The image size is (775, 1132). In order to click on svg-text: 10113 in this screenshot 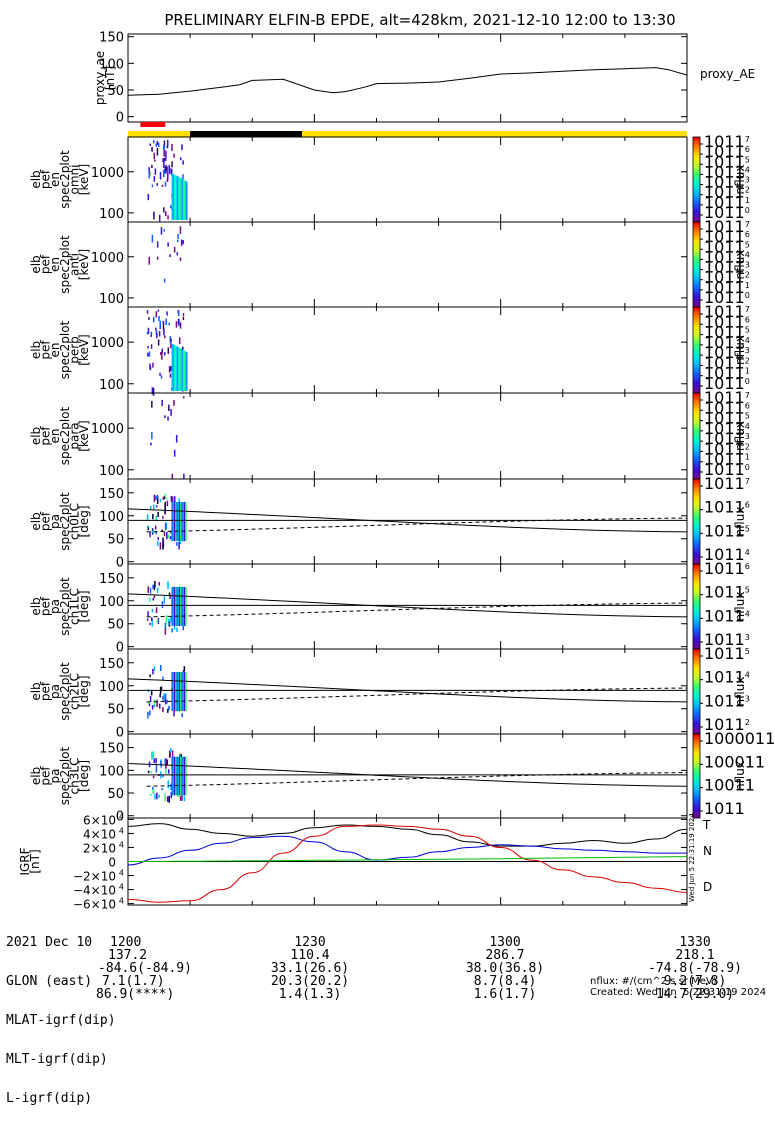, I will do `click(727, 438)`.